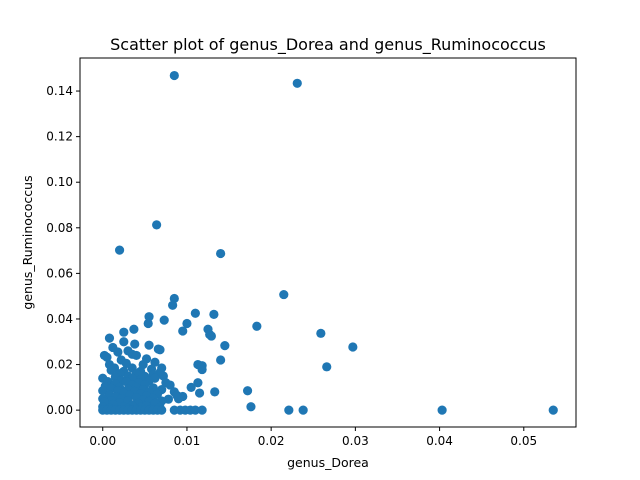 This screenshot has height=480, width=640. Describe the element at coordinates (59, 410) in the screenshot. I see `y-tick-label: 0.00` at that location.